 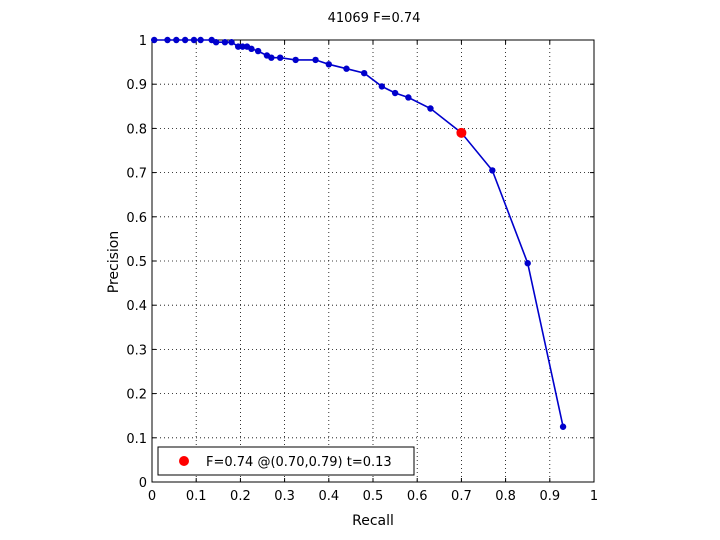 I want to click on x-tick-label: 0.4, so click(x=328, y=496).